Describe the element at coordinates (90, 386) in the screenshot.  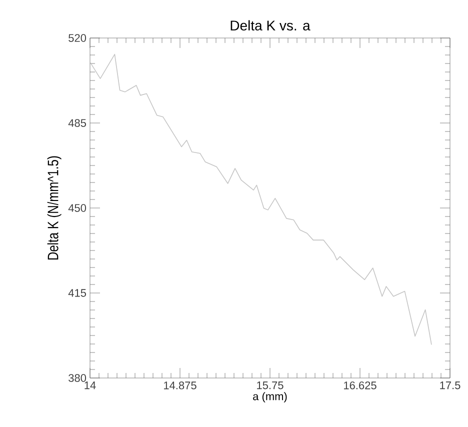
I see `x-tick-label: 14` at that location.